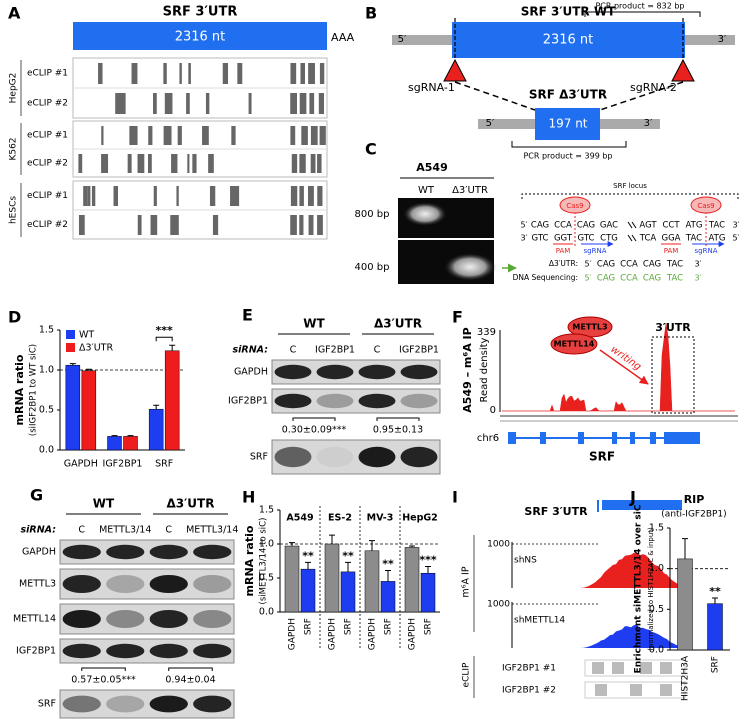 The image size is (742, 723). I want to click on exon, so click(581, 438).